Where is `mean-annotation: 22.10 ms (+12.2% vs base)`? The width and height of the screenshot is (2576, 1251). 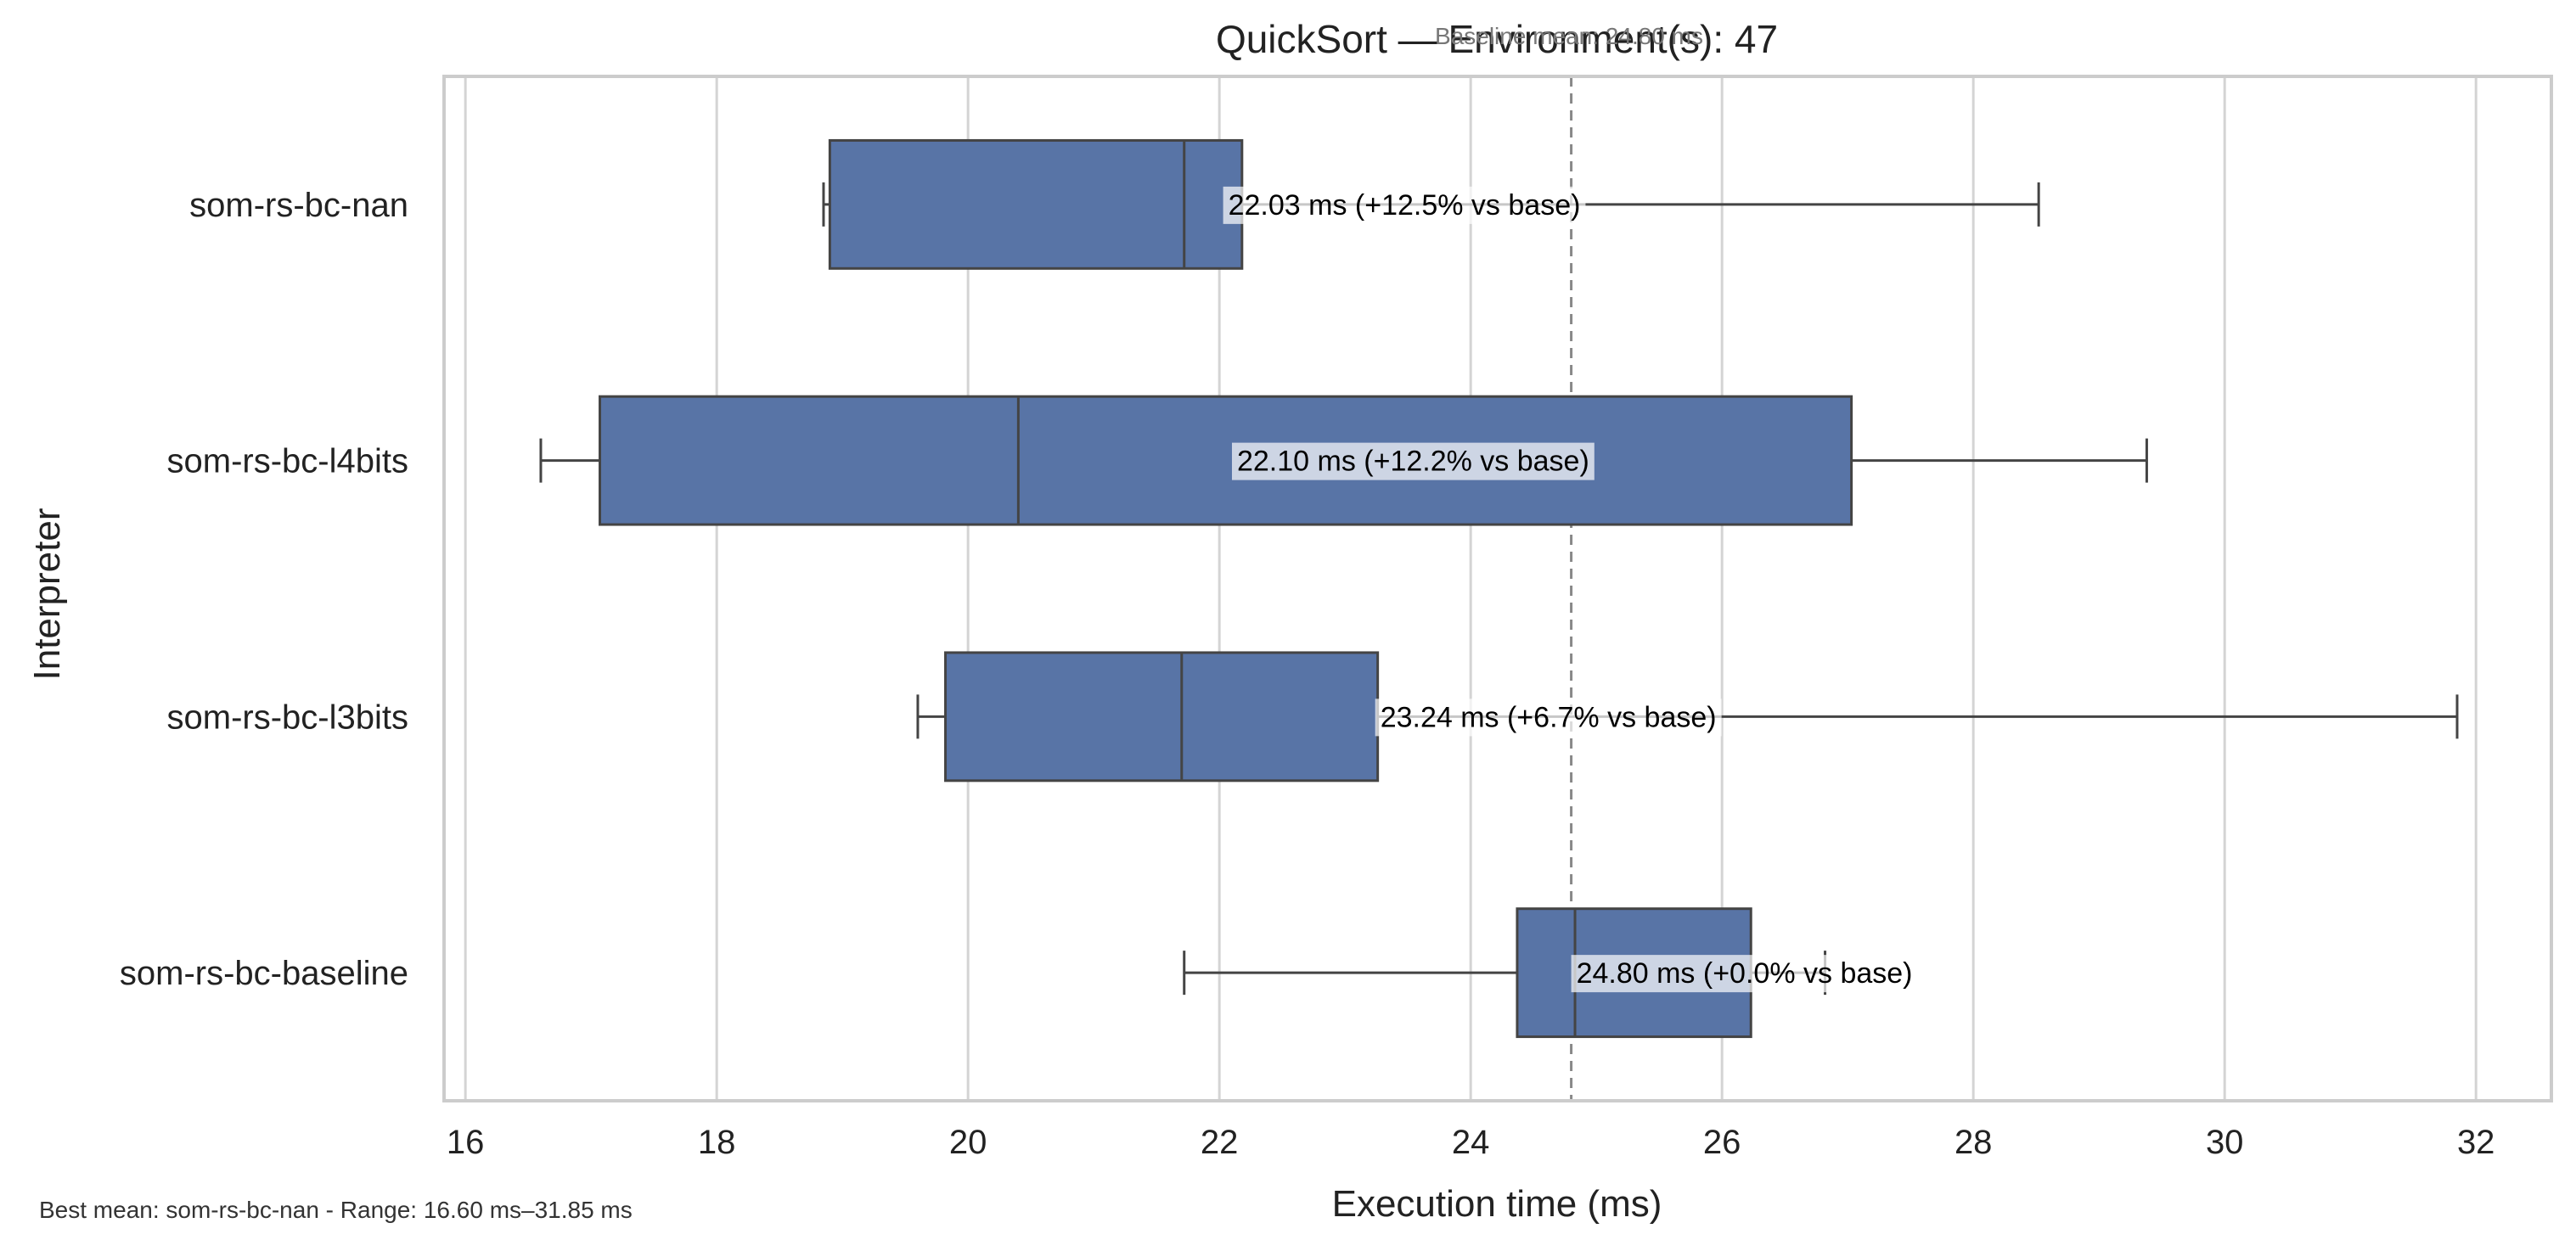 mean-annotation: 22.10 ms (+12.2% vs base) is located at coordinates (1413, 462).